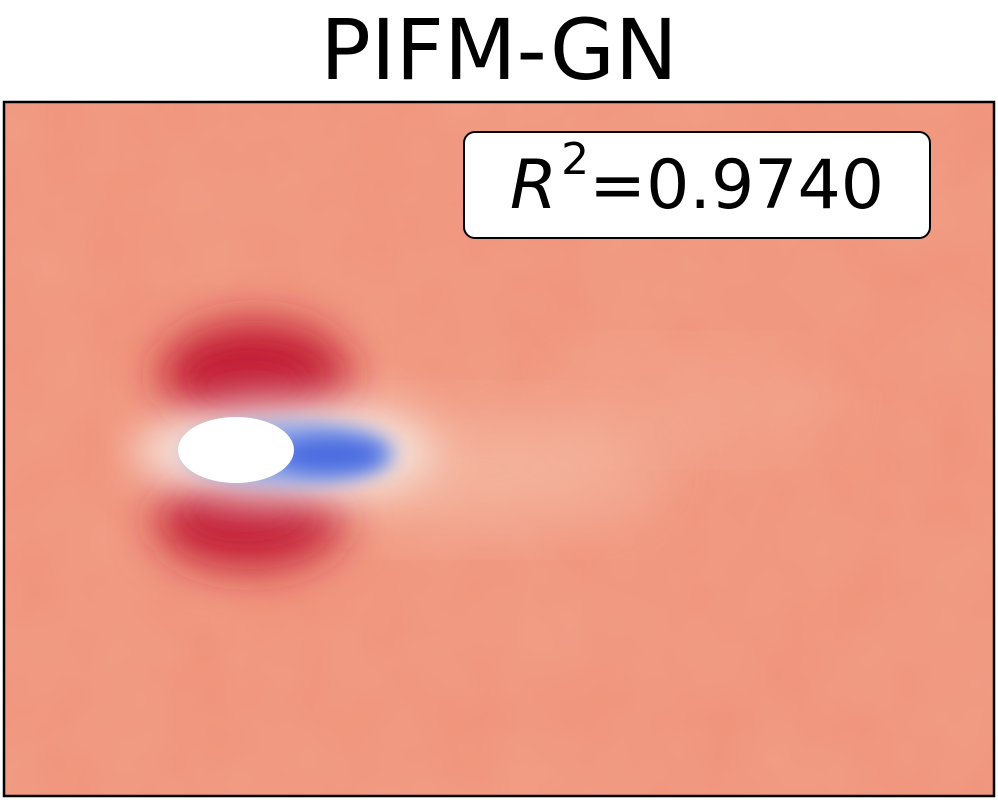  I want to click on wake-light-far, so click(700, 400).